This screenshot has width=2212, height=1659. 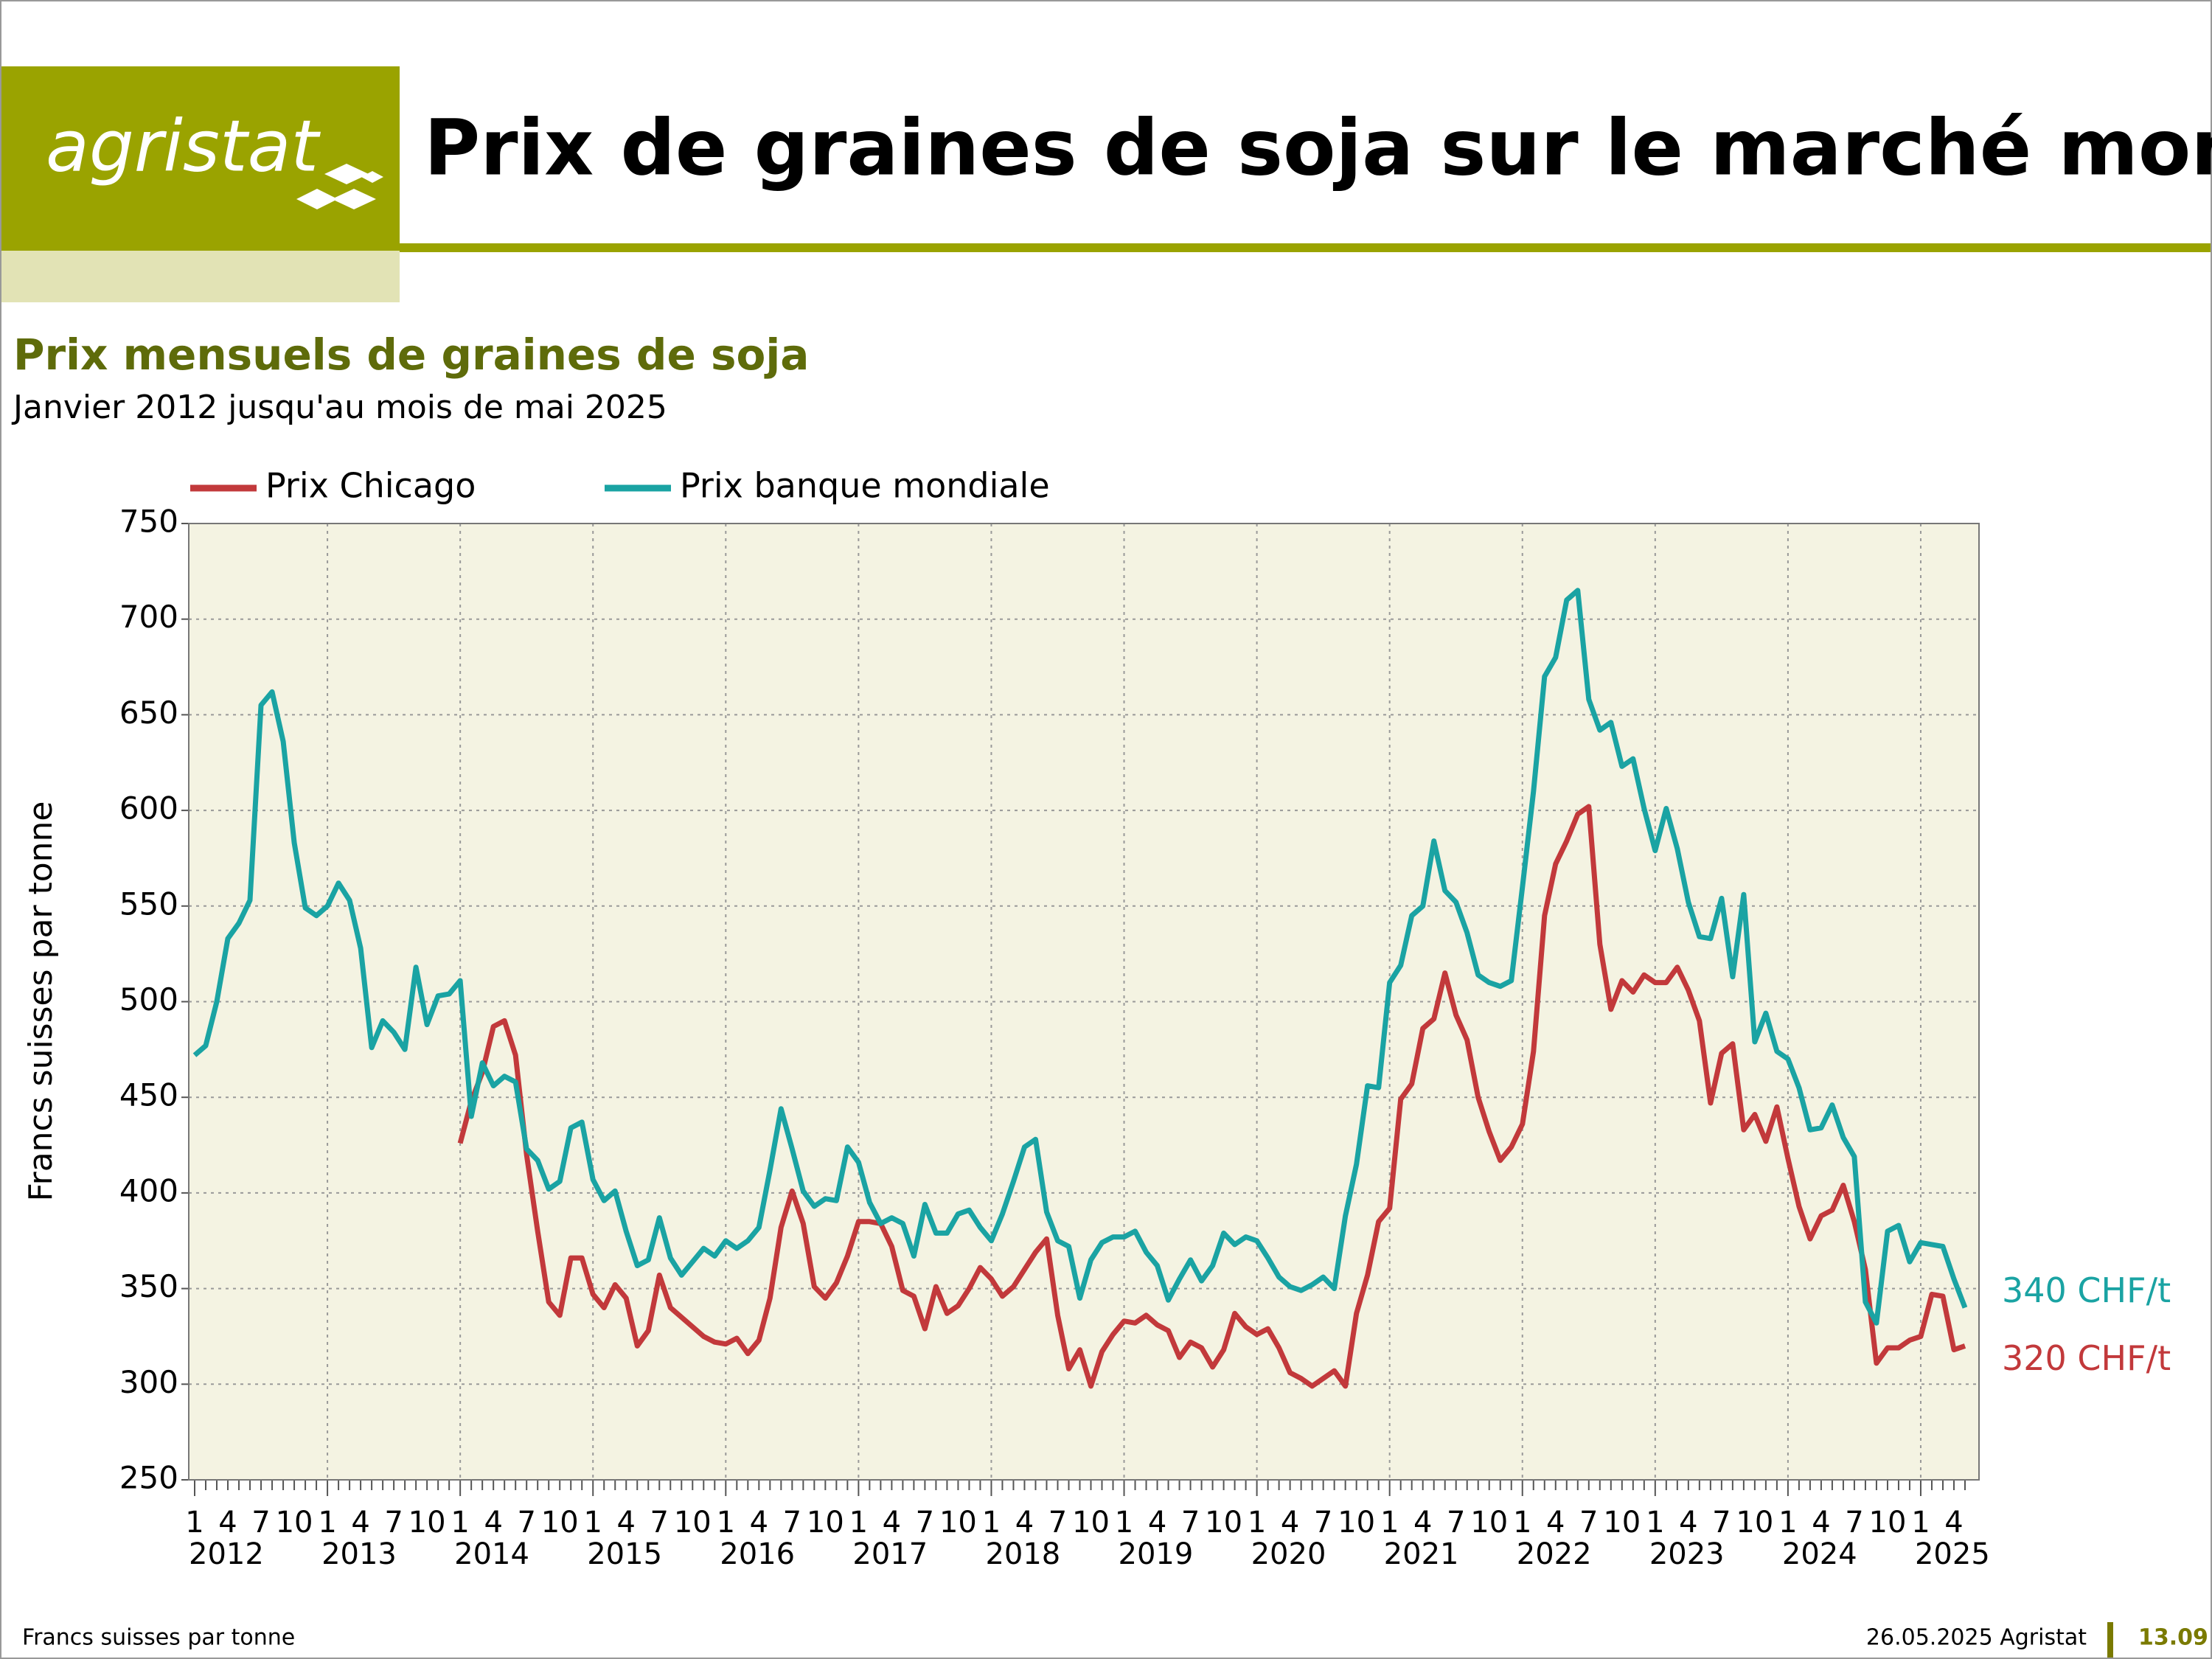 I want to click on logo-mark, so click(x=339, y=186).